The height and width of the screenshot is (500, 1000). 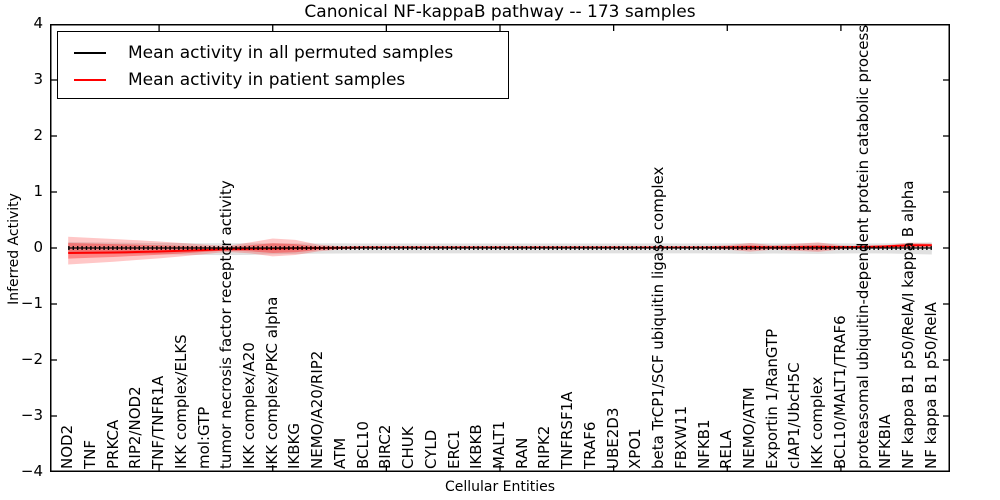 I want to click on x-tick-label: tumor necrosis factor receptor activity, so click(x=226, y=324).